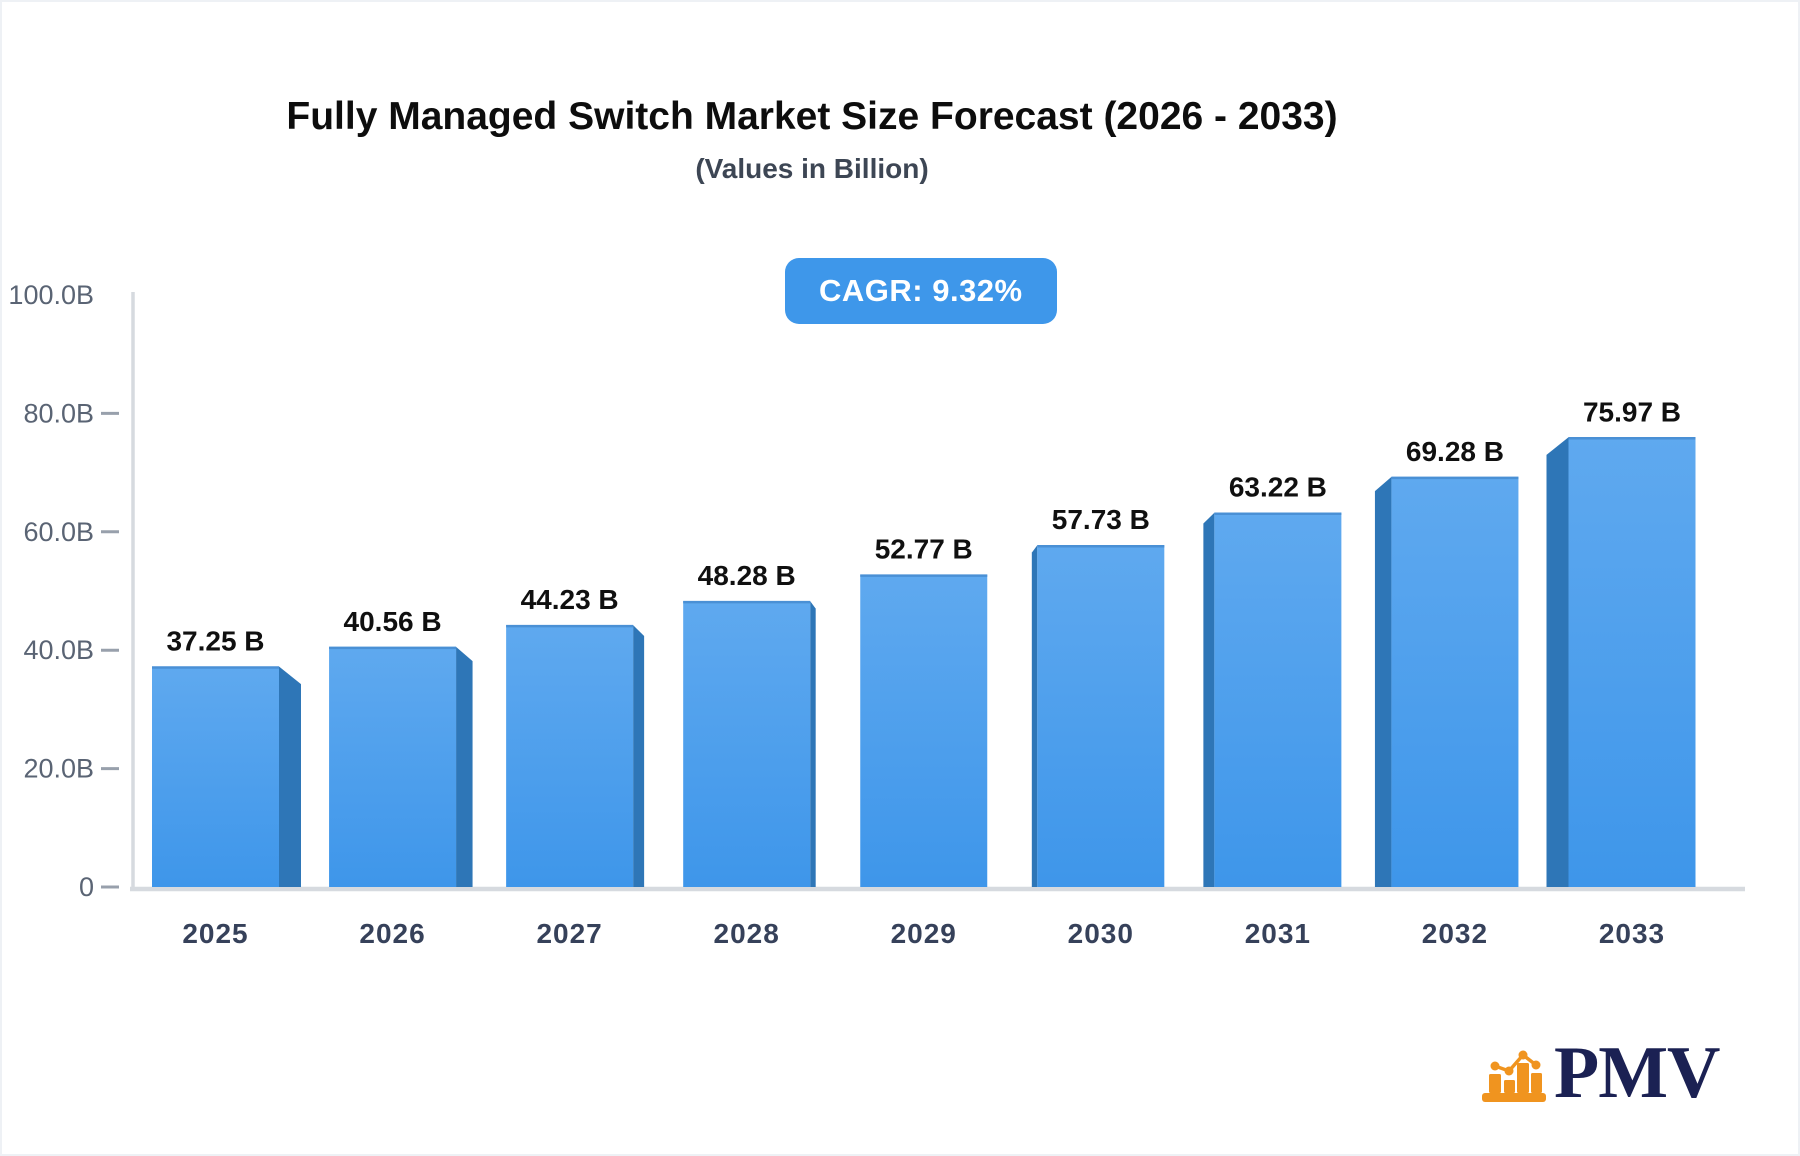  What do you see at coordinates (1637, 1073) in the screenshot?
I see `logo-text: PMV` at bounding box center [1637, 1073].